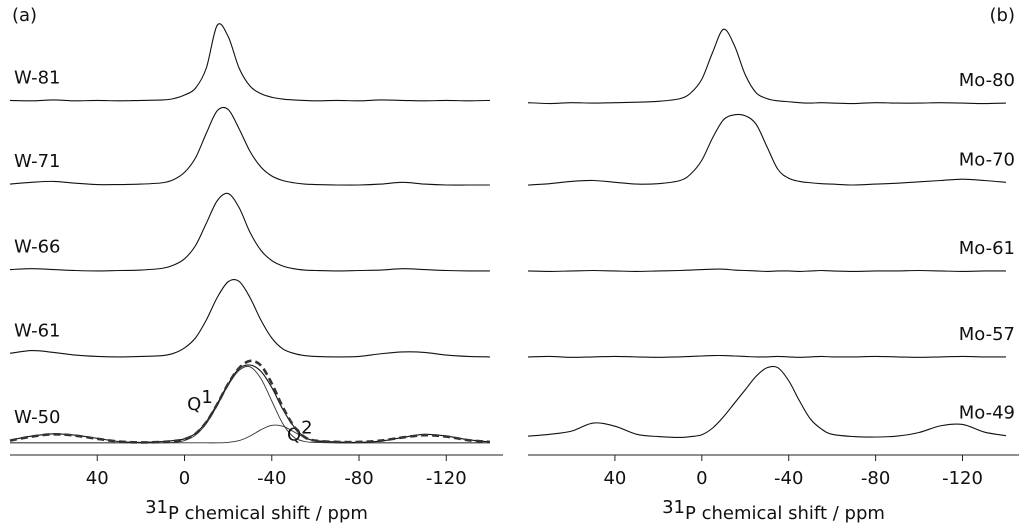  What do you see at coordinates (24, 15) in the screenshot?
I see `panel-label: (a)` at bounding box center [24, 15].